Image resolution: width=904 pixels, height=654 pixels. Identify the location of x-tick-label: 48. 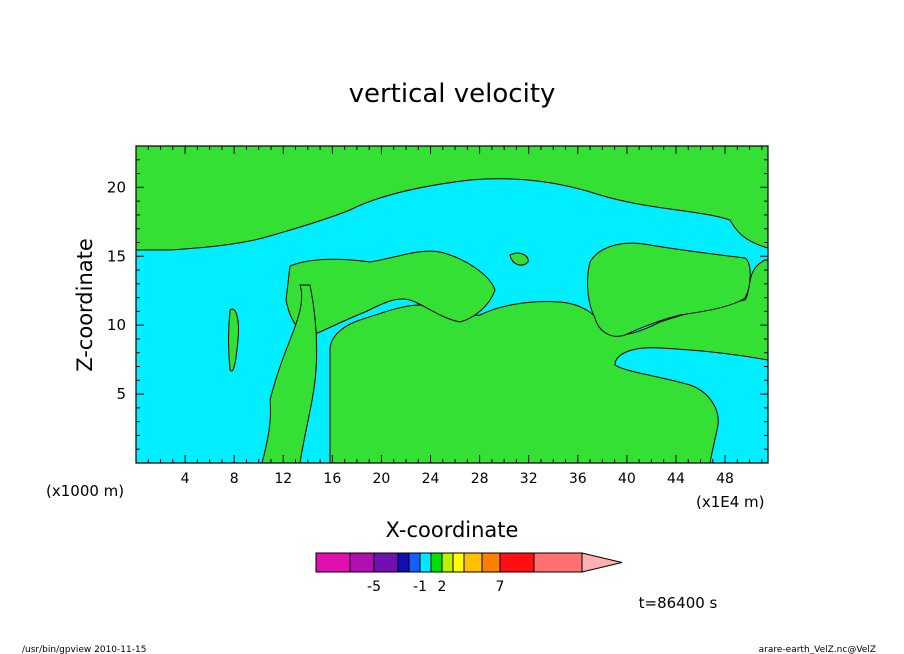
(725, 479).